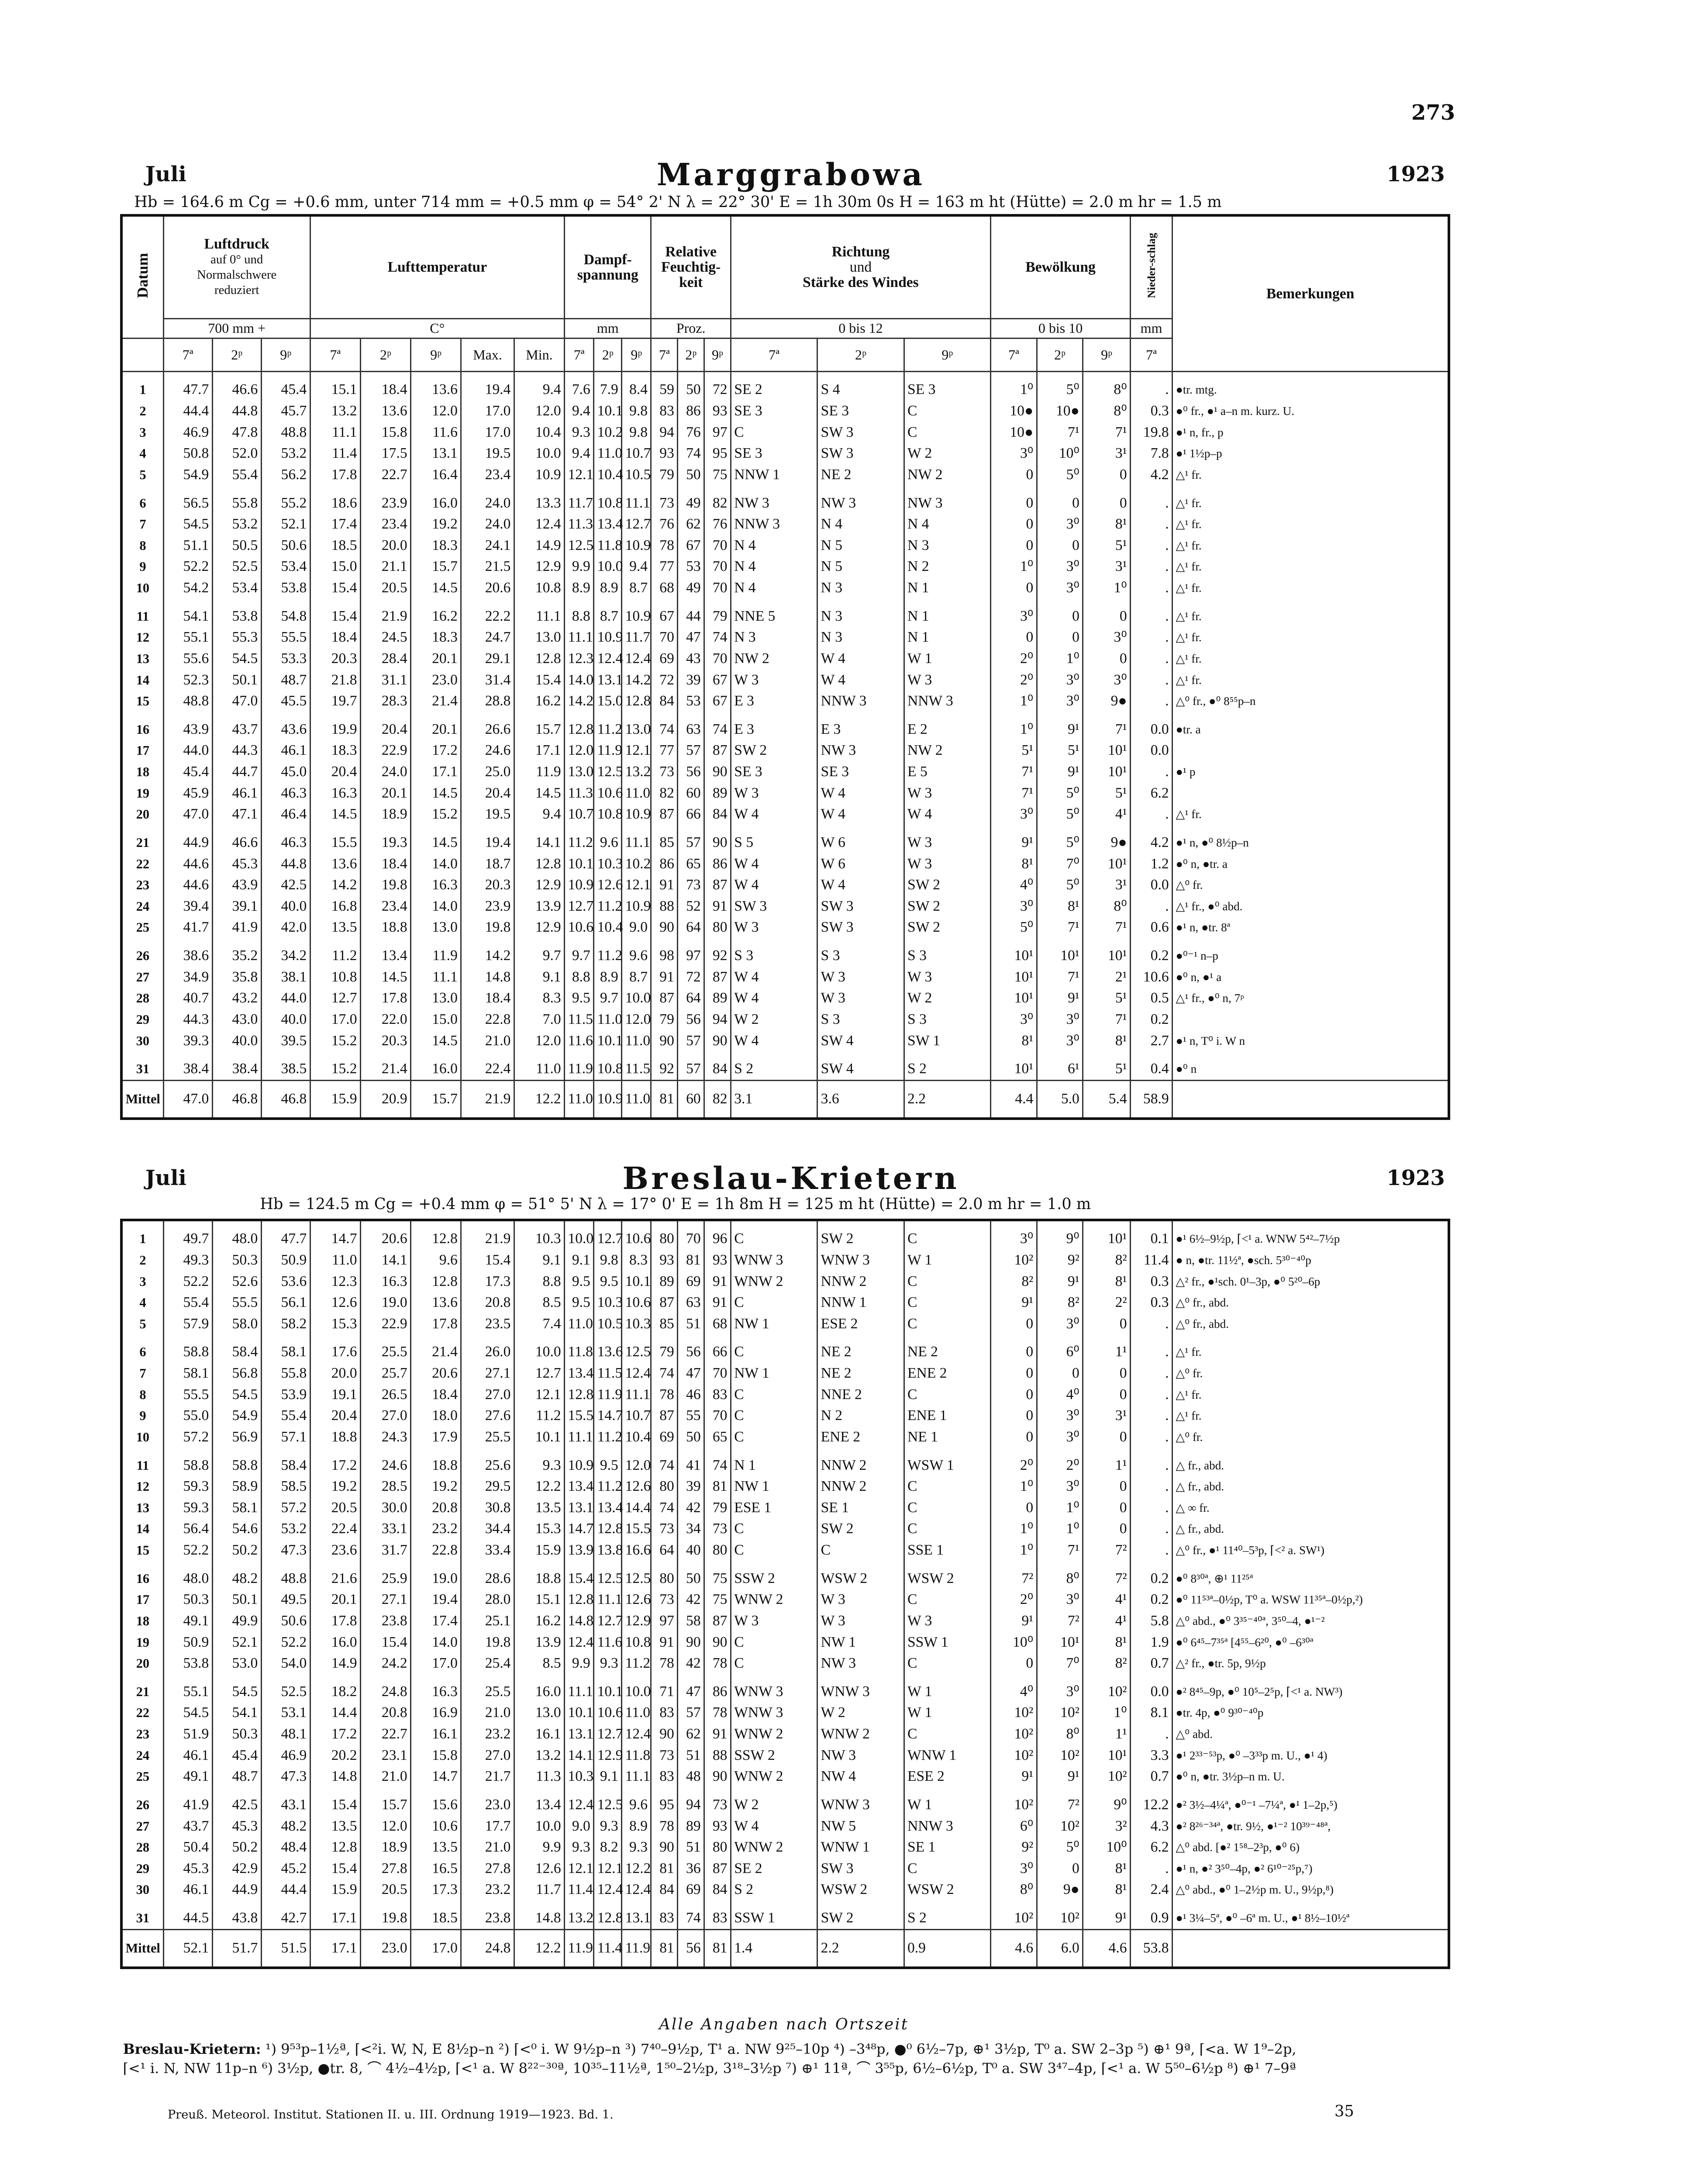 Image resolution: width=1700 pixels, height=2184 pixels. I want to click on cell-vapor-7a: 9.9, so click(579, 567).